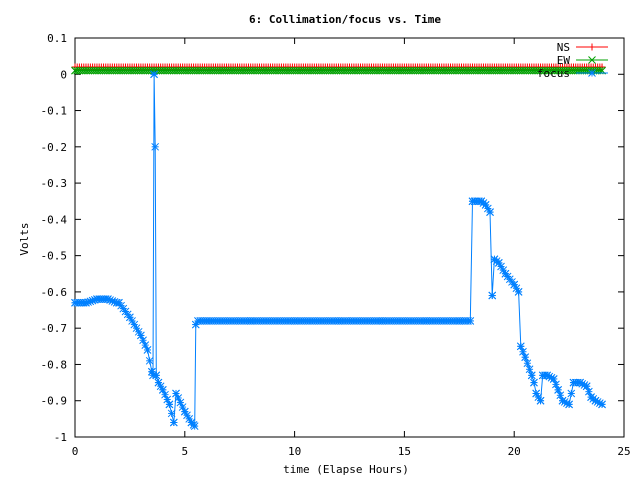 The height and width of the screenshot is (485, 640). What do you see at coordinates (54, 328) in the screenshot?
I see `y-tick-label: -0.7` at bounding box center [54, 328].